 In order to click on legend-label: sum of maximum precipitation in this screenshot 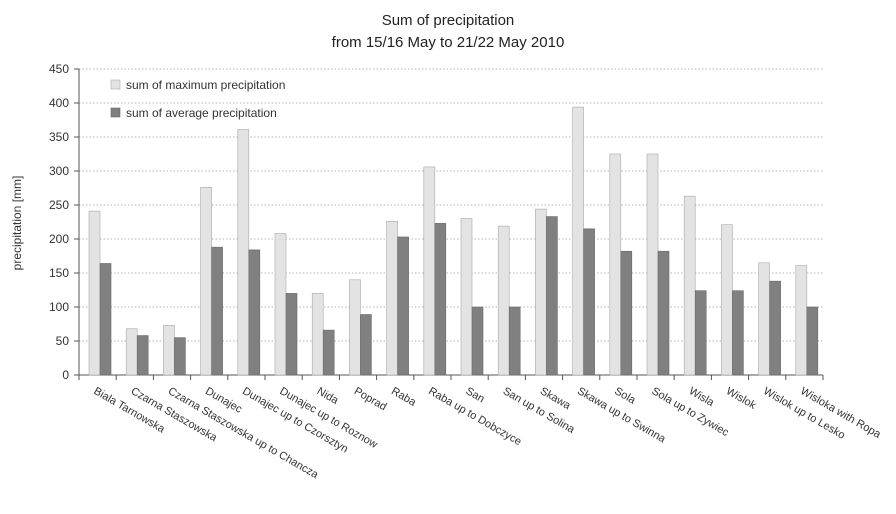, I will do `click(205, 85)`.